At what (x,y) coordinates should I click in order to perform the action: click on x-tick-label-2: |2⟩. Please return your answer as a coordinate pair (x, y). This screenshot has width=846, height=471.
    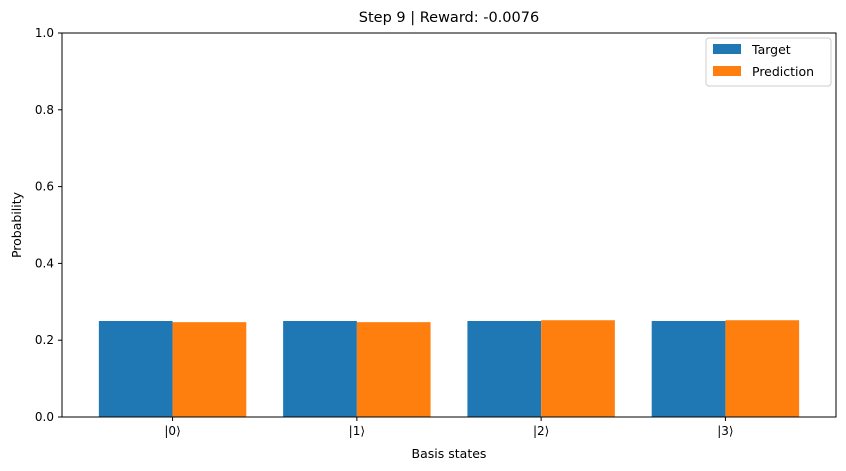
    Looking at the image, I should click on (541, 431).